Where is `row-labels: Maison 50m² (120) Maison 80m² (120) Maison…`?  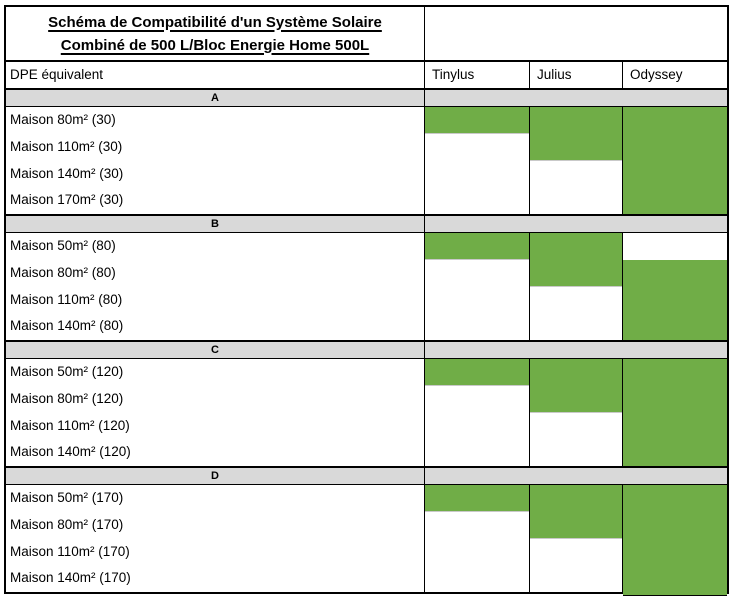
row-labels: Maison 50m² (120) Maison 80m² (120) Maison… is located at coordinates (215, 412).